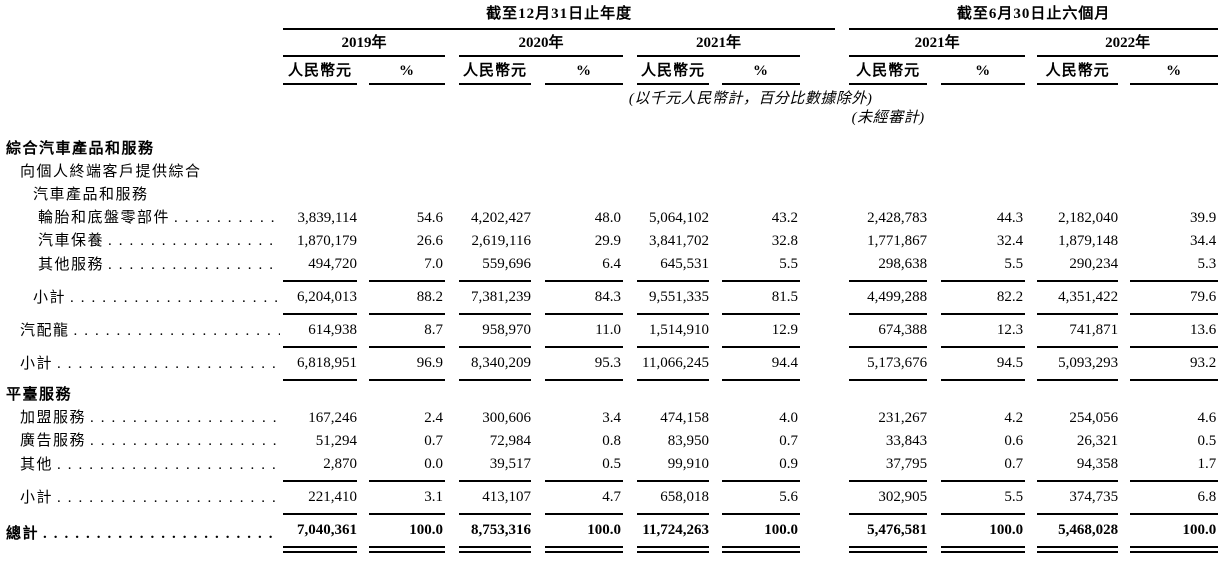 The height and width of the screenshot is (568, 1222). What do you see at coordinates (50, 298) in the screenshot?
I see `row-label: 小計` at bounding box center [50, 298].